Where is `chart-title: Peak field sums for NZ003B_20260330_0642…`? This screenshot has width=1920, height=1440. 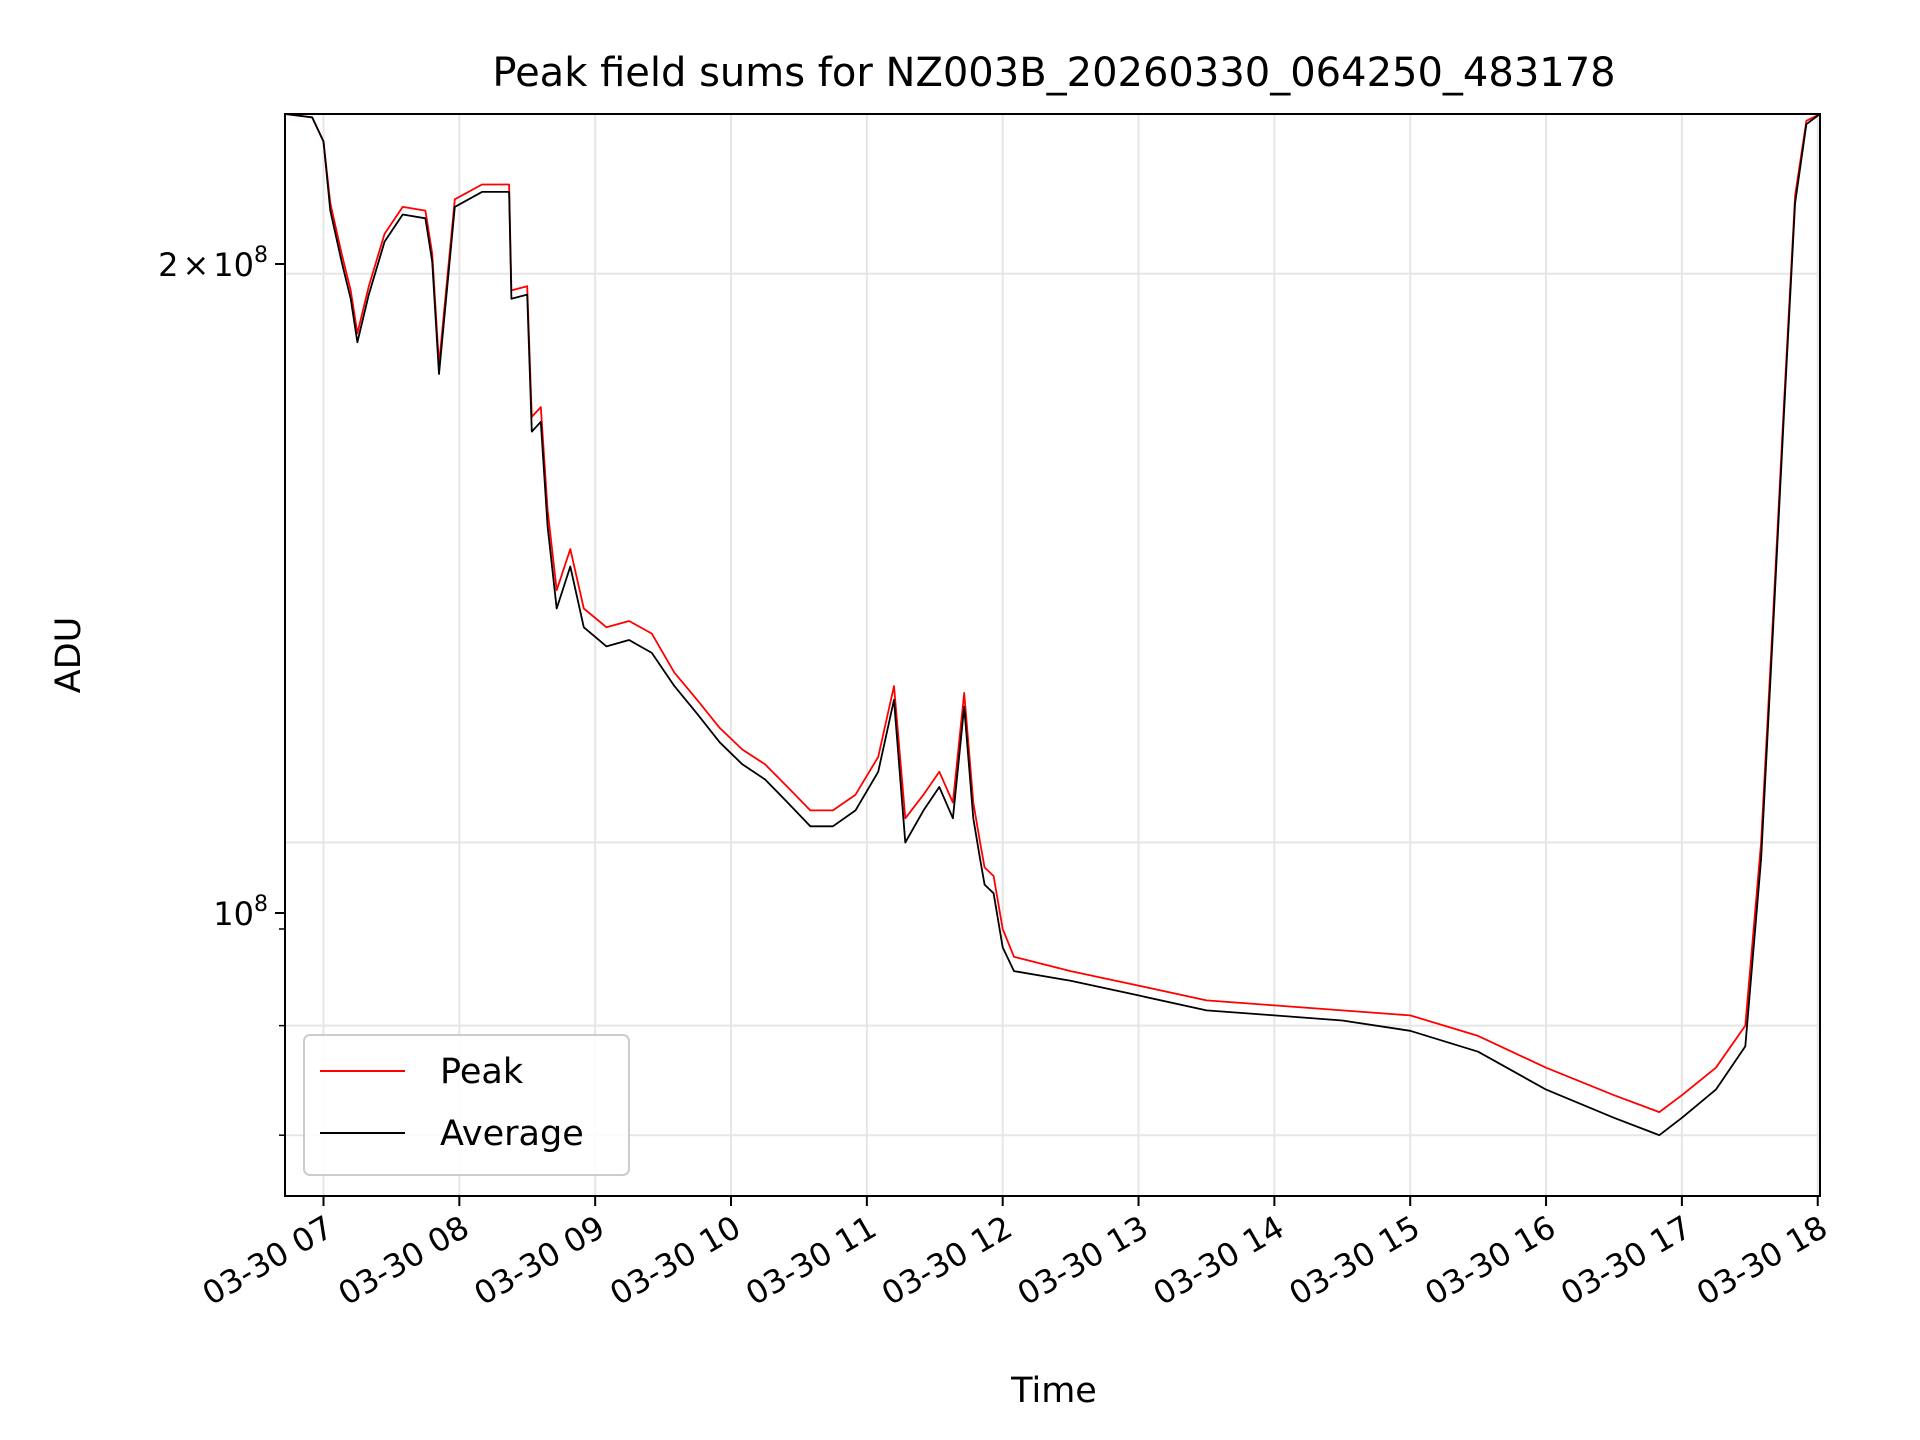
chart-title: Peak field sums for NZ003B_20260330_0642… is located at coordinates (1053, 73).